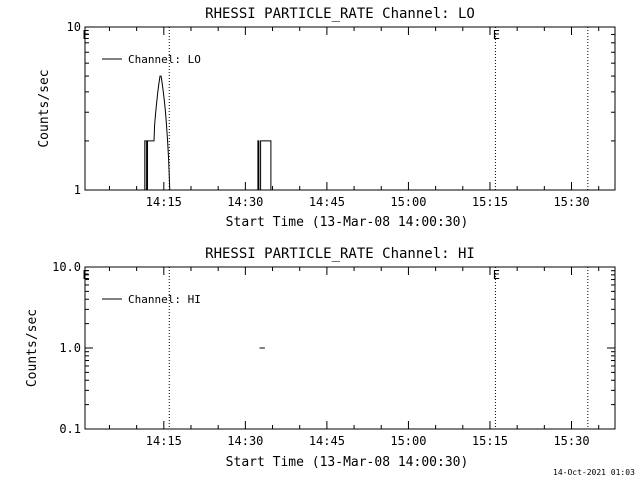  What do you see at coordinates (77, 190) in the screenshot?
I see `y-tick-label: 1` at bounding box center [77, 190].